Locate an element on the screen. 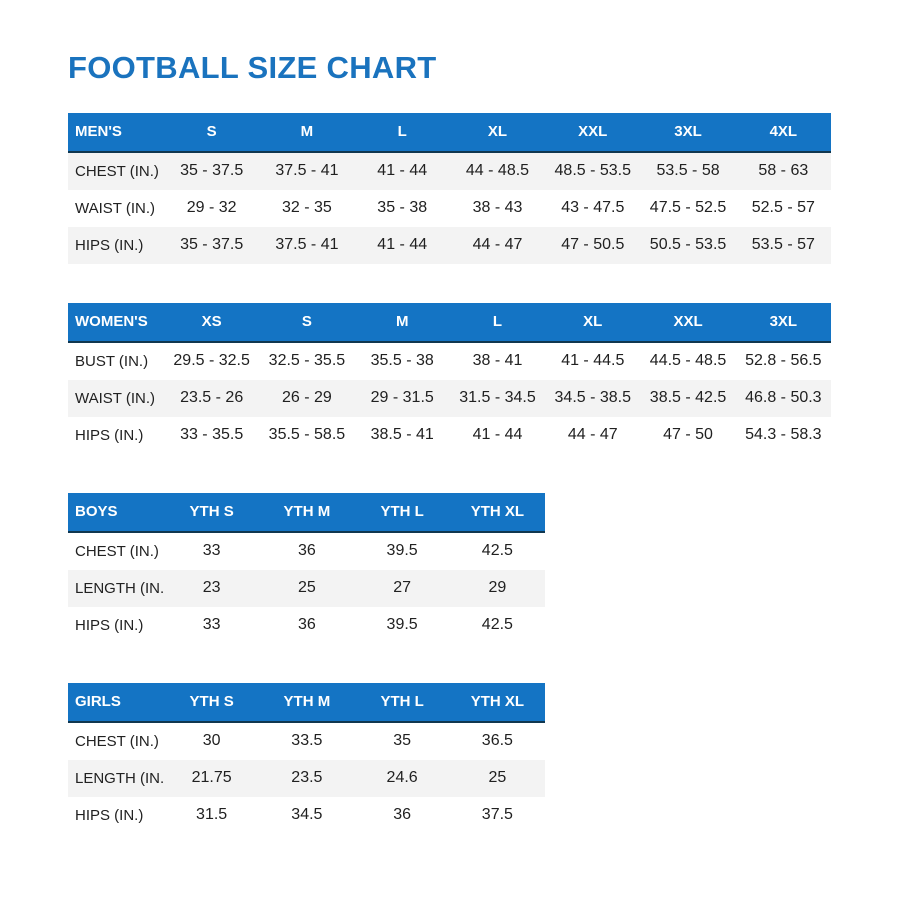 The image size is (900, 900). girls-header-row: GIRLS YTH S YTH M YTH L YTH XL is located at coordinates (306, 702).